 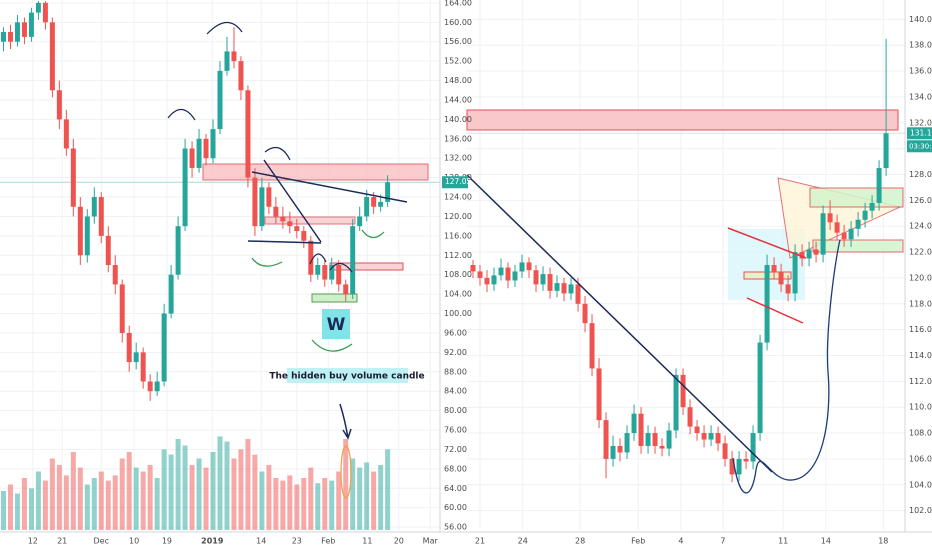 I want to click on y-tick-label: 68.00, so click(x=455, y=468).